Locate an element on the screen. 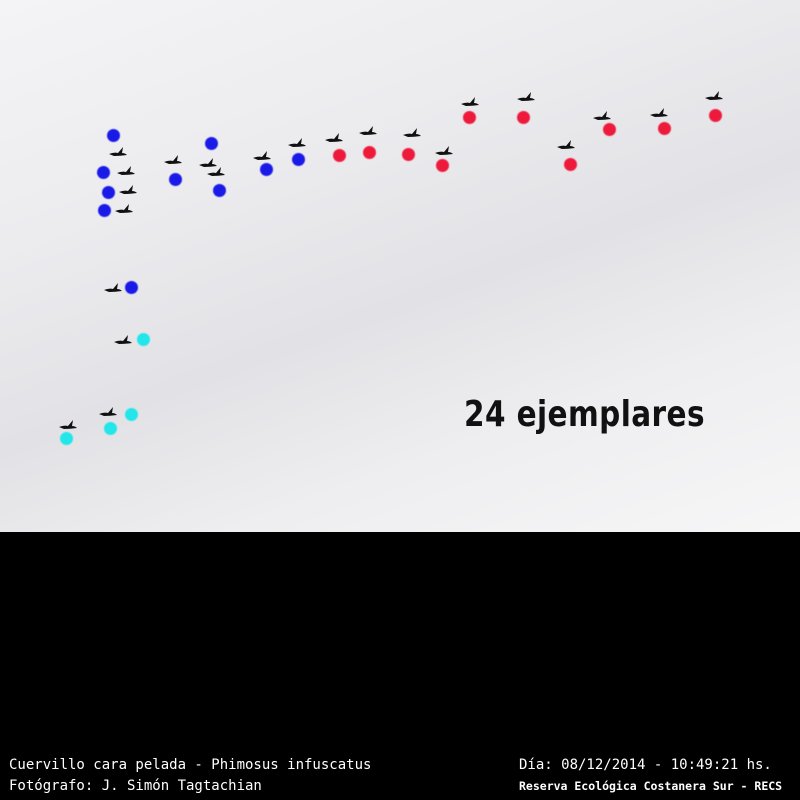 This screenshot has height=800, width=800. photographer-caption: Fotógrafo: J. Simón Tagtachian is located at coordinates (135, 786).